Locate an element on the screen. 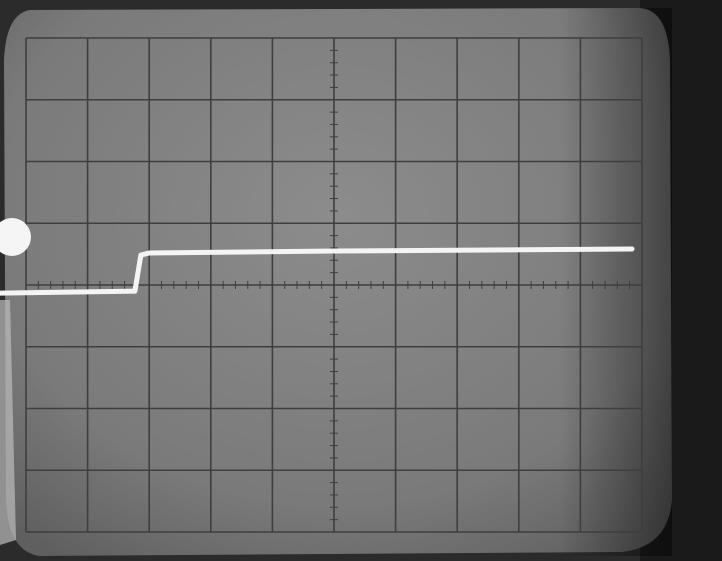 This screenshot has height=561, width=722. corner-glare is located at coordinates (8, 422).